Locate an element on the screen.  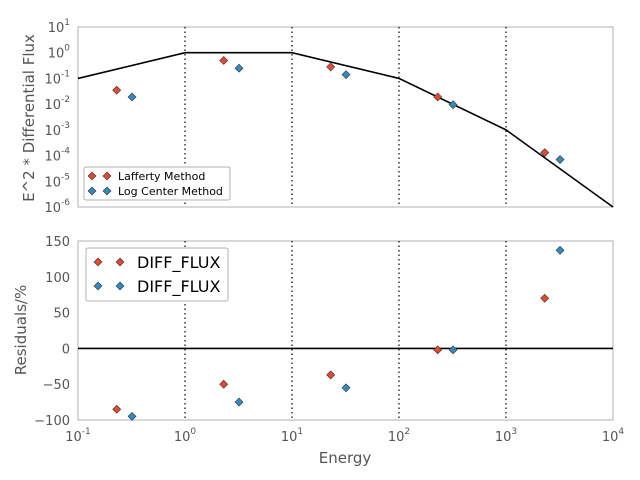
bottom-x-tick-3: 10² is located at coordinates (399, 436).